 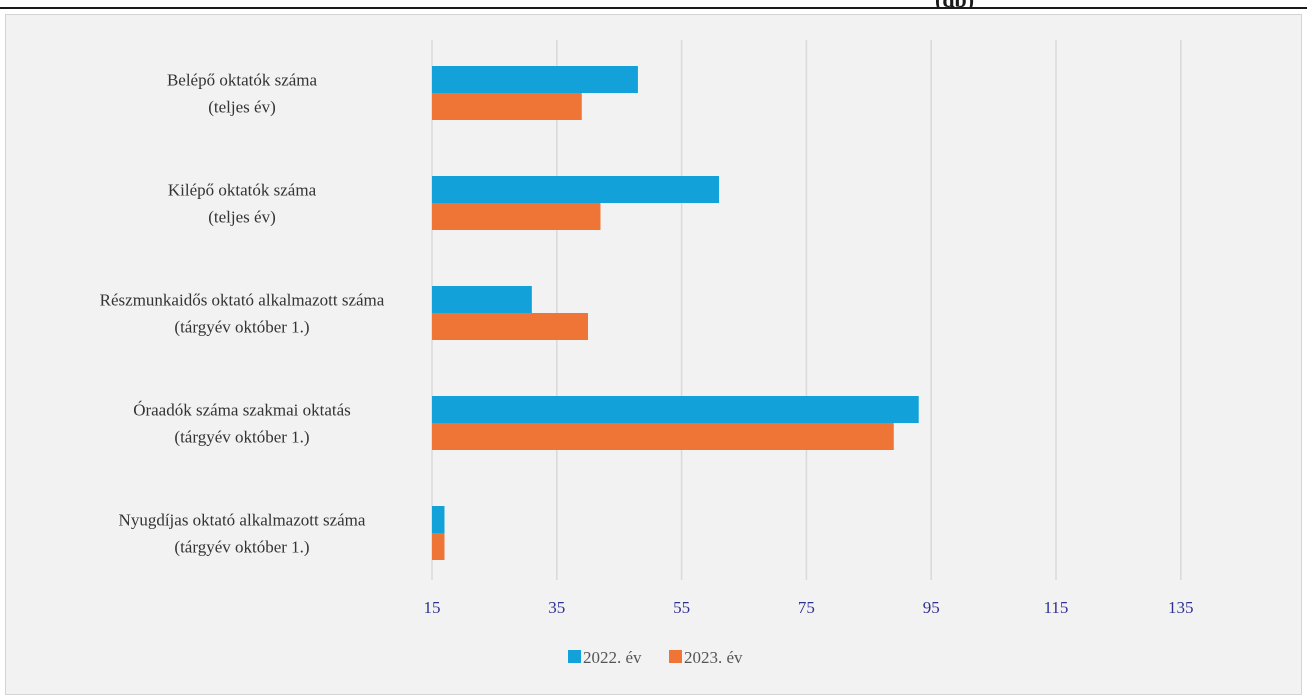 I want to click on clipped-header-text: (db), so click(x=965, y=3).